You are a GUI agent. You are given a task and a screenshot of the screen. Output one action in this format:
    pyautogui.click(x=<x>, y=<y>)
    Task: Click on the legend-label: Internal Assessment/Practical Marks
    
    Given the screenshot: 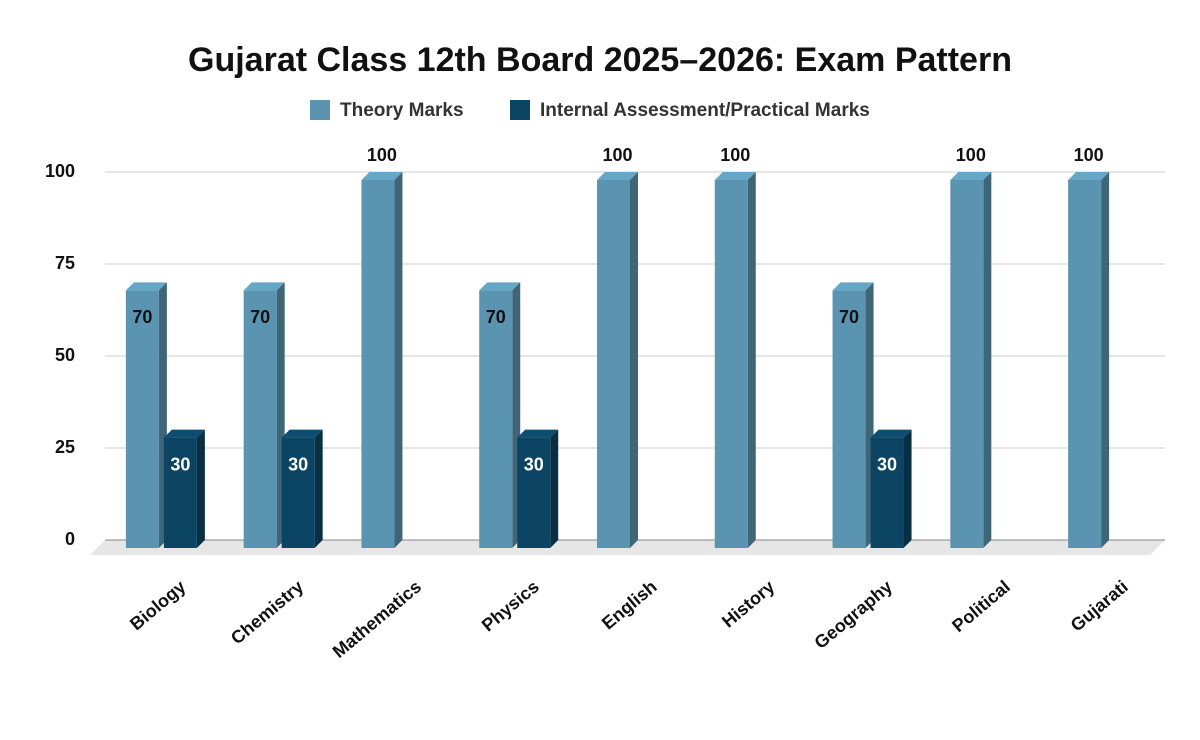 What is the action you would take?
    pyautogui.click(x=705, y=110)
    